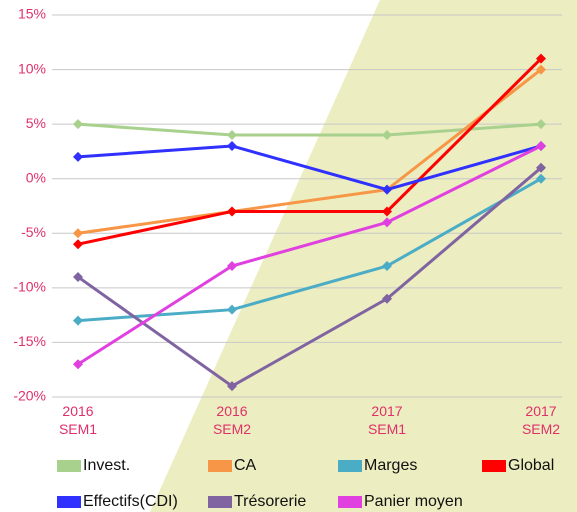 The image size is (577, 512). Describe the element at coordinates (541, 420) in the screenshot. I see `x-tick-label: 2017 SEM2` at that location.